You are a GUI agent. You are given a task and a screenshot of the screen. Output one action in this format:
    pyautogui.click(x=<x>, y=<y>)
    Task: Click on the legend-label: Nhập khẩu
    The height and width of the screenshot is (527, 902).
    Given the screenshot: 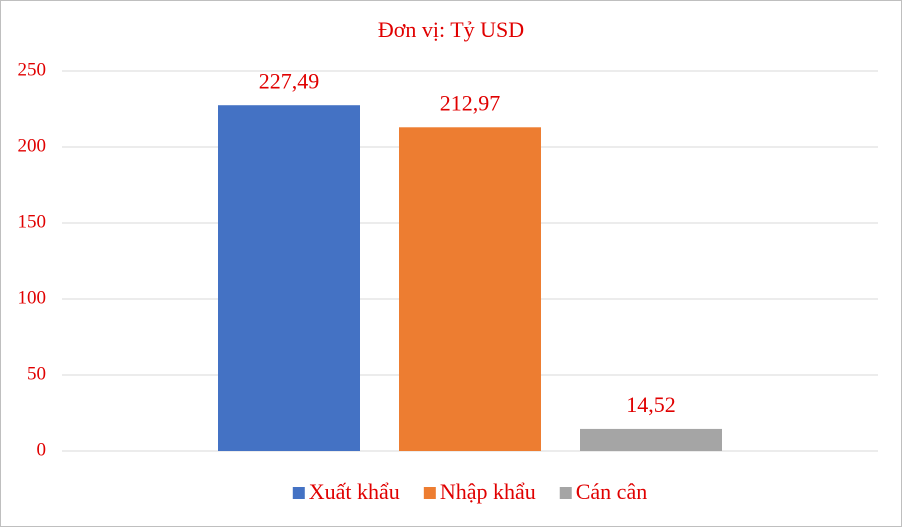 What is the action you would take?
    pyautogui.click(x=488, y=491)
    